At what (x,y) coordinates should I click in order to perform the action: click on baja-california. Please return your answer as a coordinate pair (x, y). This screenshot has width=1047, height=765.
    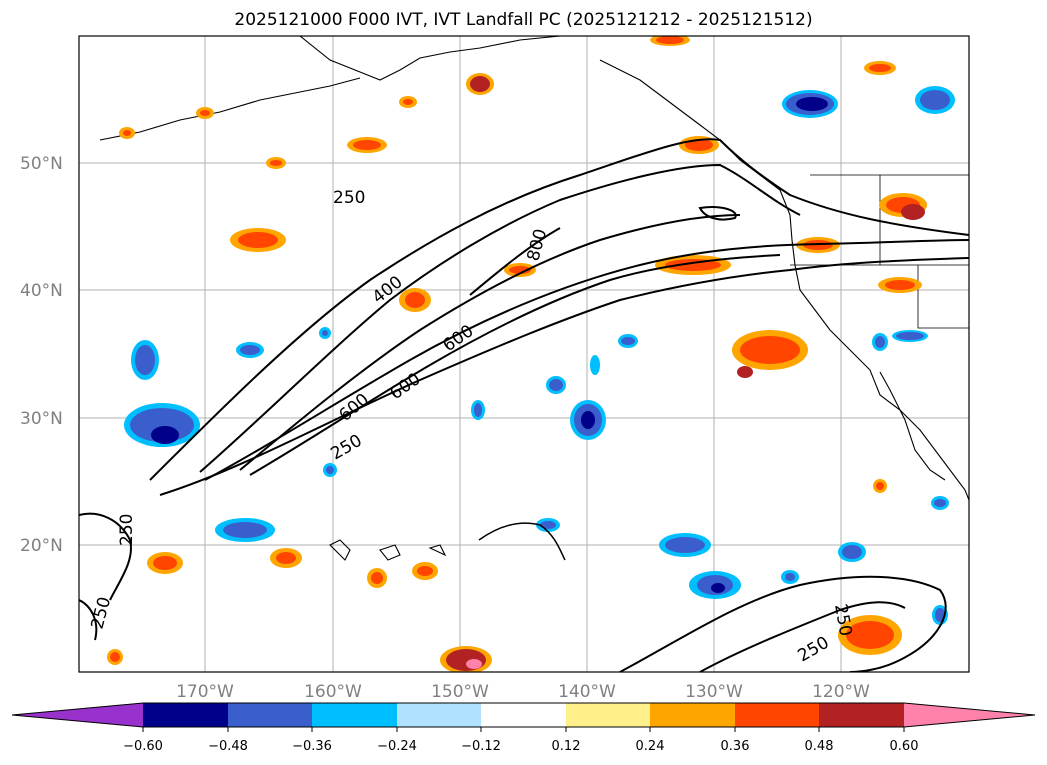
    Looking at the image, I should click on (912, 426).